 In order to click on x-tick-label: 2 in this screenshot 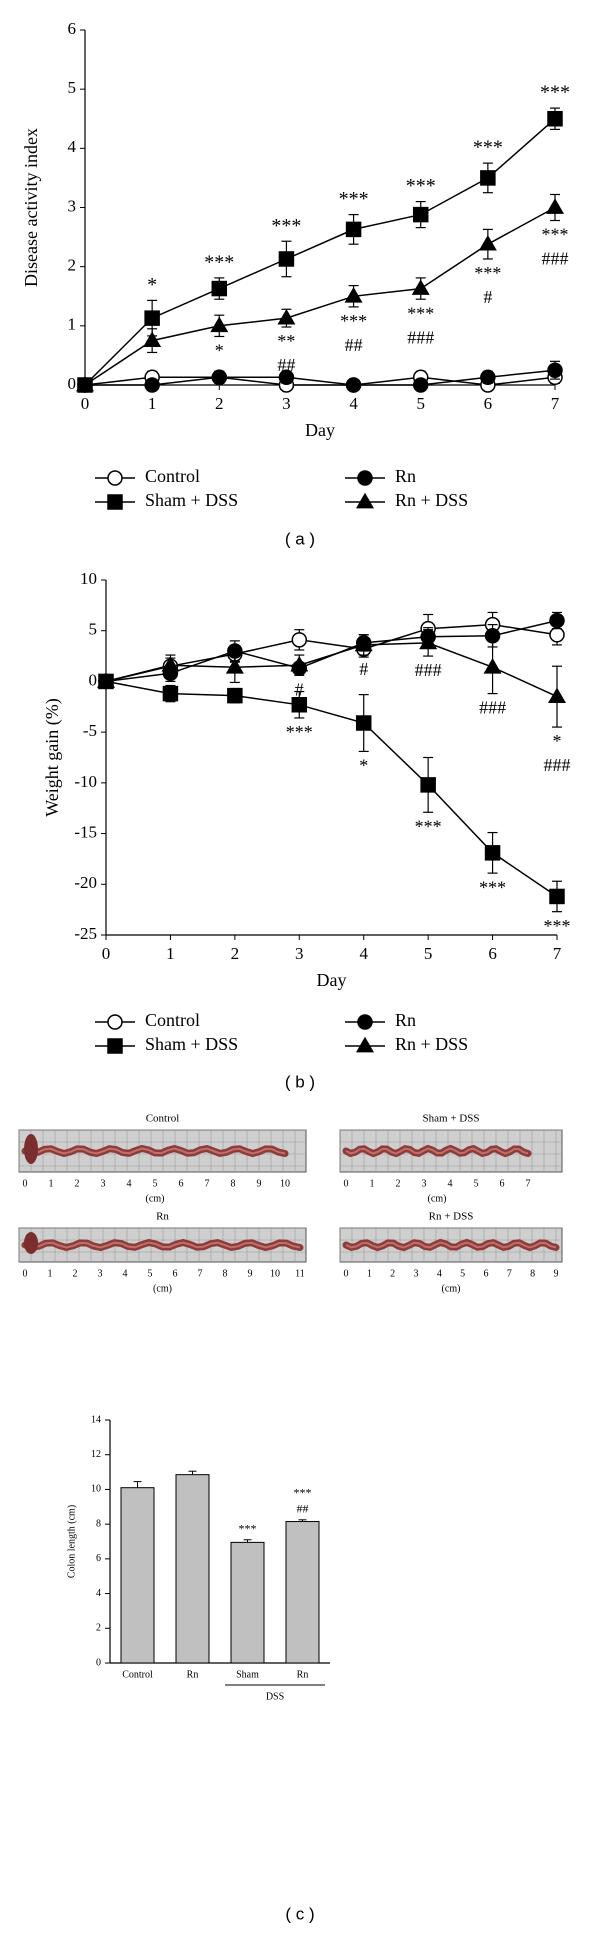, I will do `click(219, 403)`.